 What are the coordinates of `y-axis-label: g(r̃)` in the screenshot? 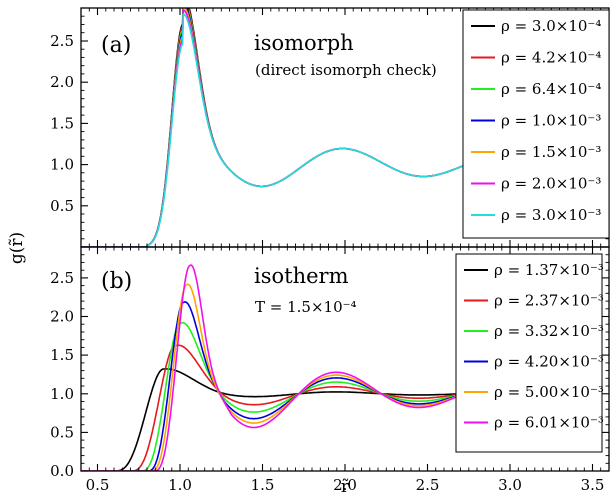 It's located at (17, 248).